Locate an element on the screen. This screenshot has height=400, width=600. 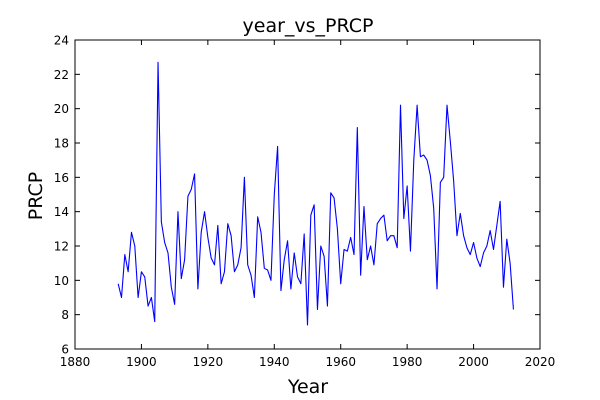
y-tick-label: 14 is located at coordinates (61, 212).